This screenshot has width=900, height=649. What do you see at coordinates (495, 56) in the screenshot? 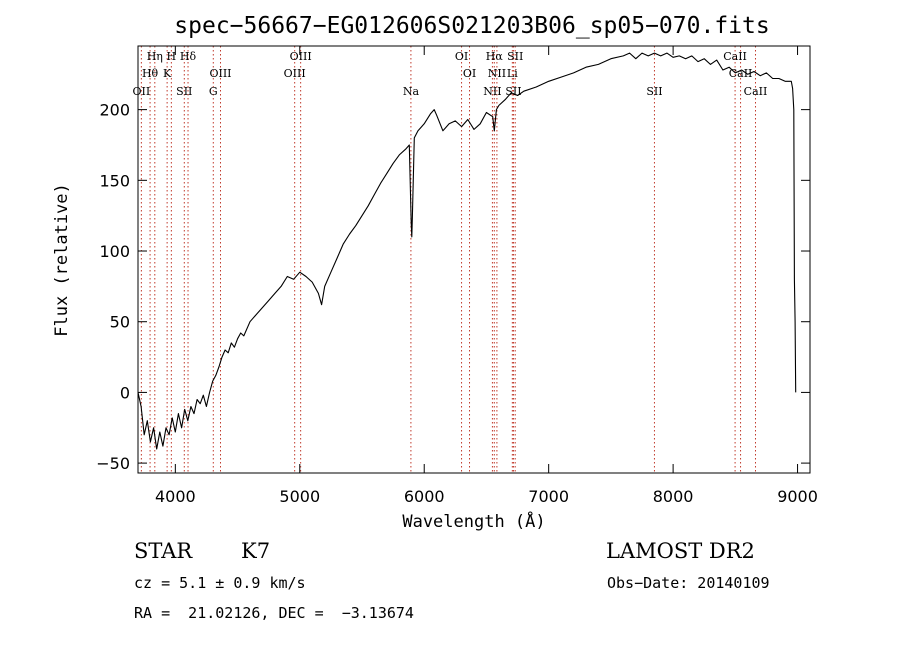
I see `marker-line-label: Hα` at bounding box center [495, 56].